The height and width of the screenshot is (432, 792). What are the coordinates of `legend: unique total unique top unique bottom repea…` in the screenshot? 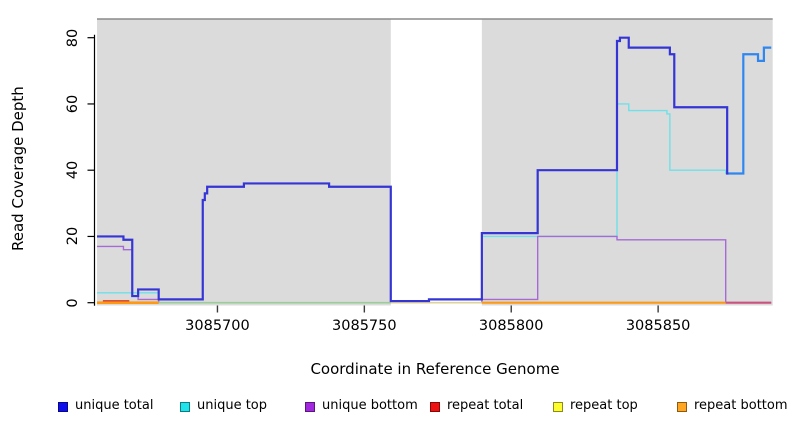 It's located at (396, 411).